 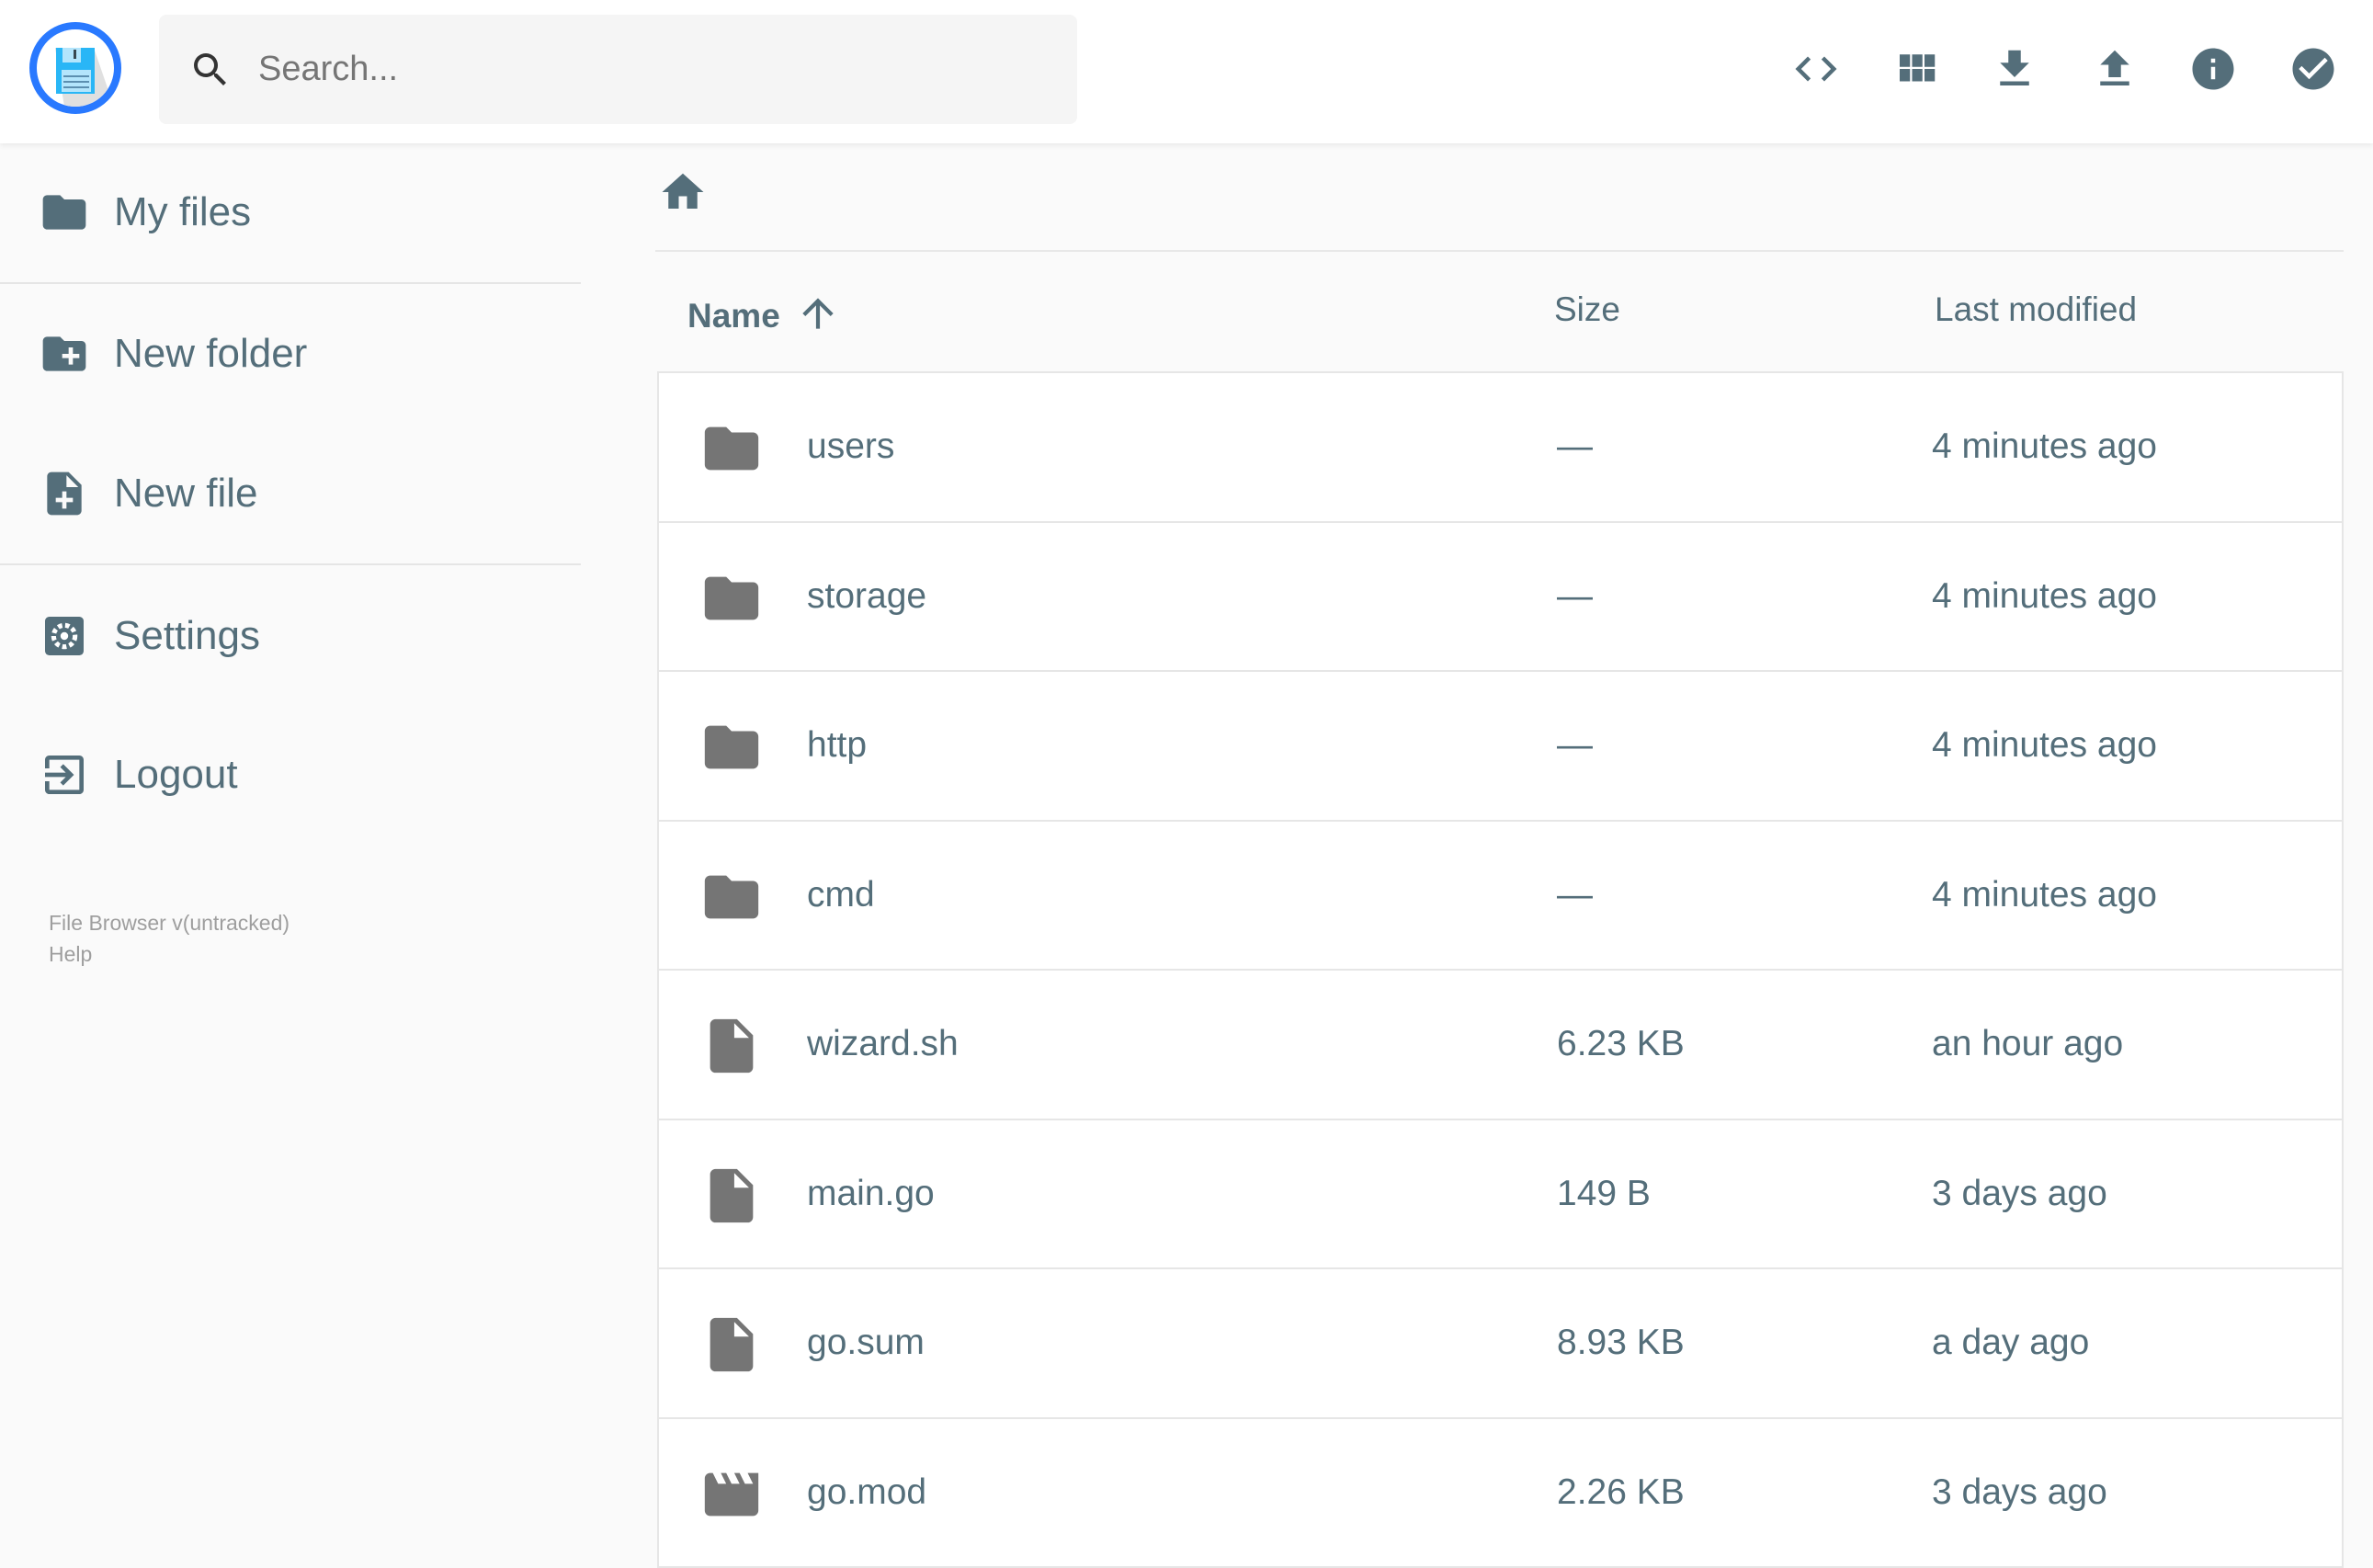 What do you see at coordinates (1501, 448) in the screenshot?
I see `table-row: users — 4 minutes ago` at bounding box center [1501, 448].